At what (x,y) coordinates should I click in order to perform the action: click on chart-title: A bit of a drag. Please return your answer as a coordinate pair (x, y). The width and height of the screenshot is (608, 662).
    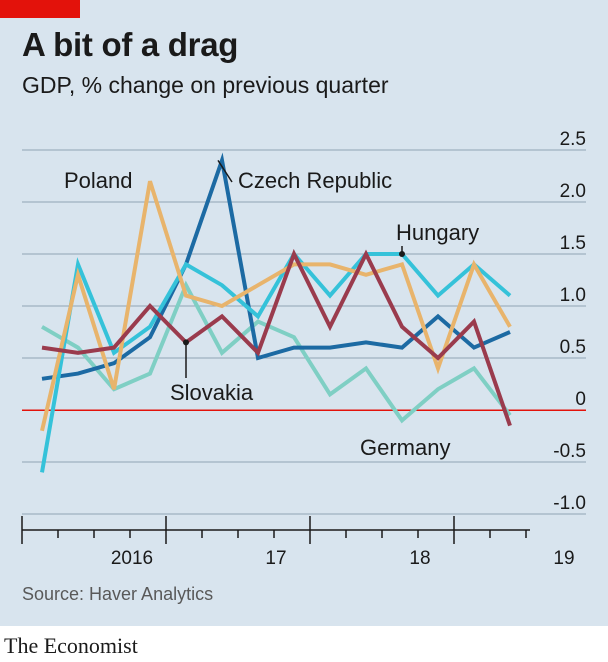
    Looking at the image, I should click on (130, 44).